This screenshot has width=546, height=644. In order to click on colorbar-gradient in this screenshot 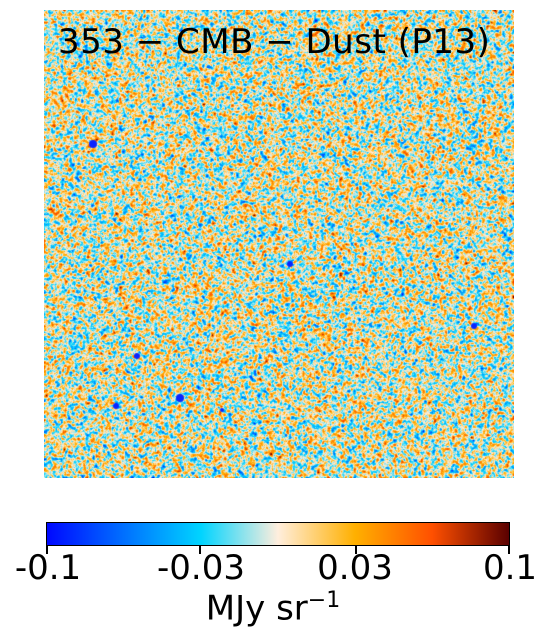, I will do `click(278, 534)`.